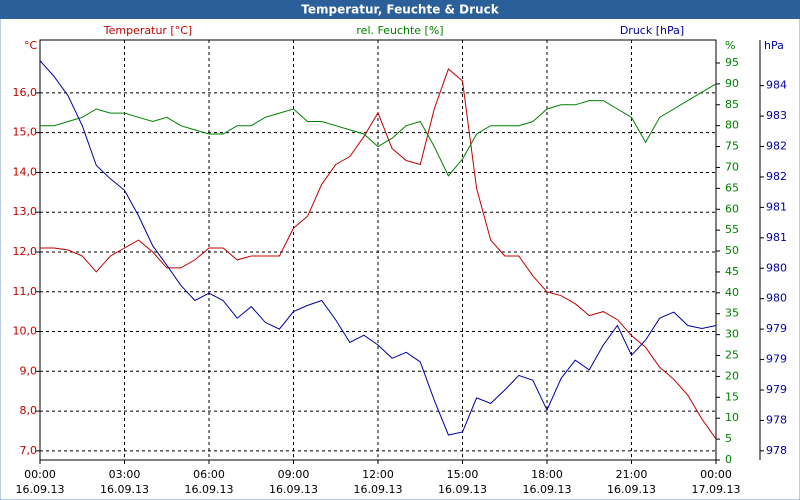  Describe the element at coordinates (732, 396) in the screenshot. I see `y2-tick-label: 15` at that location.